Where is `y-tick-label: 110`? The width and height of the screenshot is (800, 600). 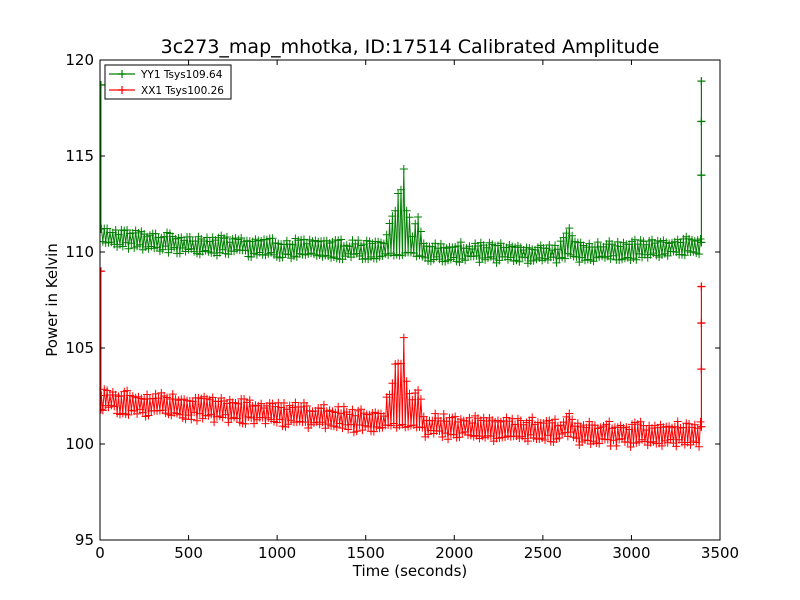 y-tick-label: 110 is located at coordinates (79, 252).